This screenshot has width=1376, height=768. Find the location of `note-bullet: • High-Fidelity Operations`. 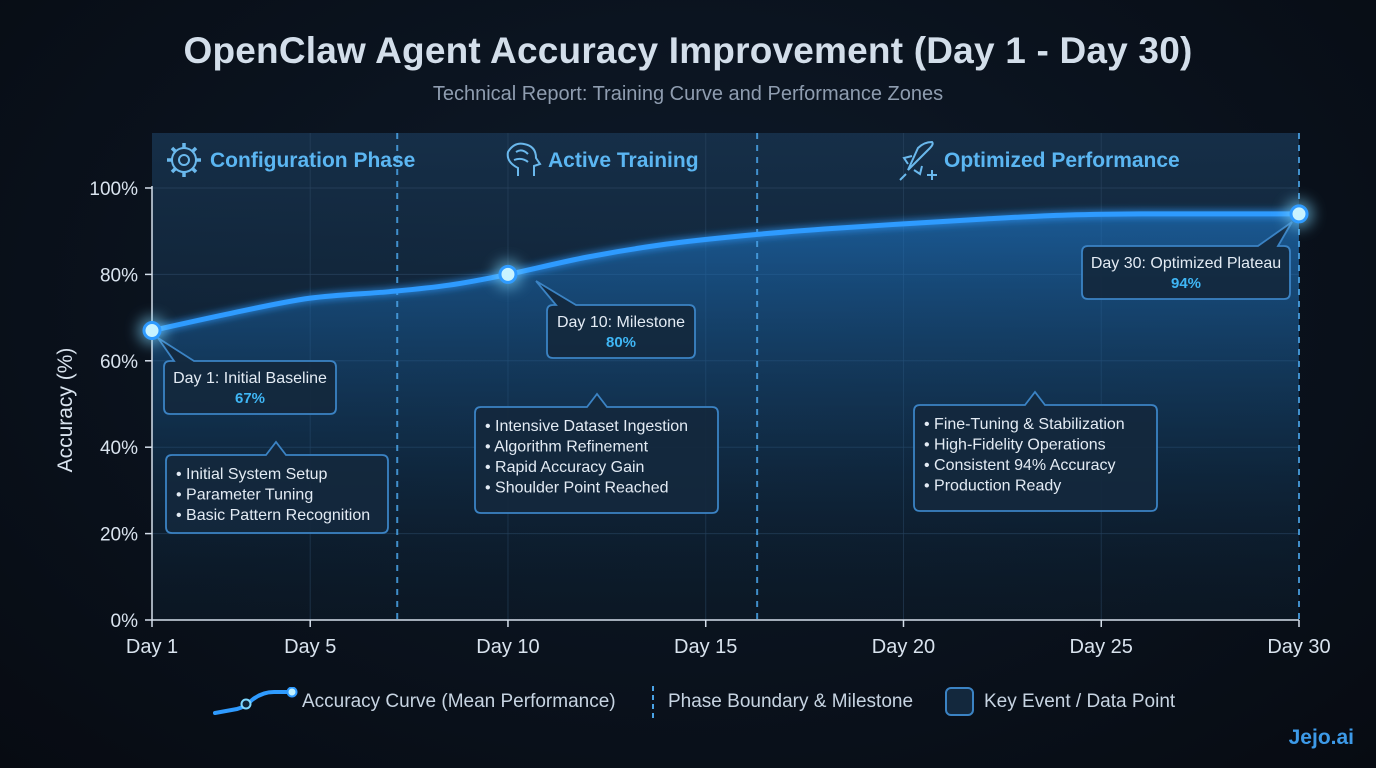

note-bullet: • High-Fidelity Operations is located at coordinates (1015, 445).